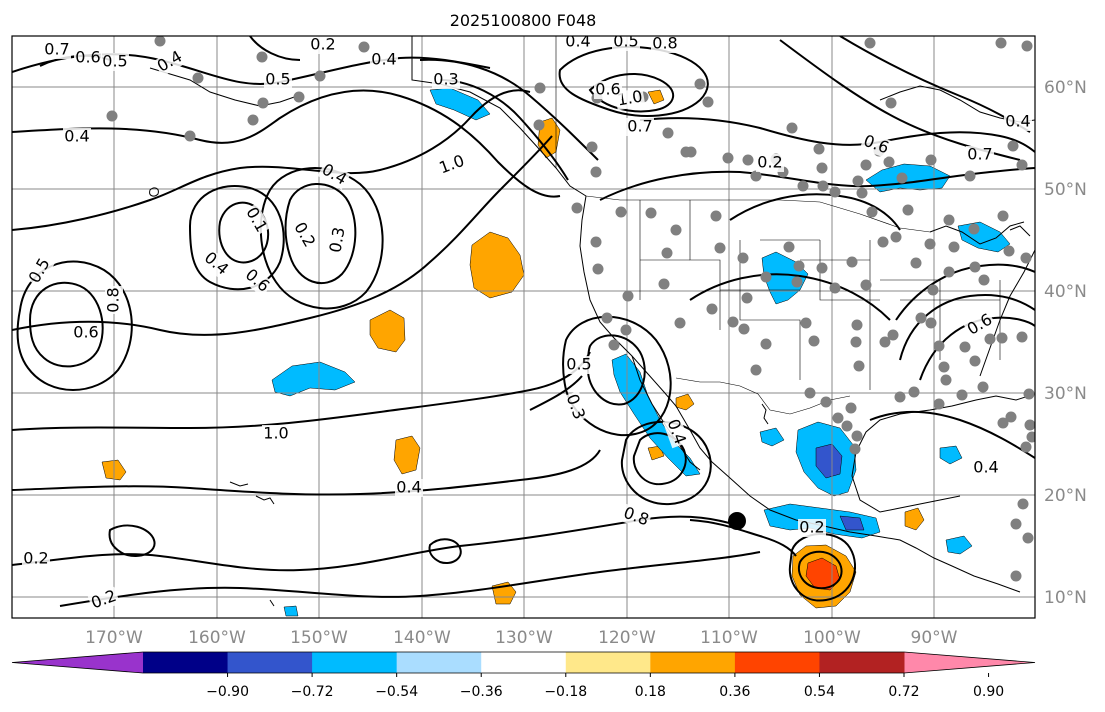 The image size is (1105, 712). Describe the element at coordinates (1065, 394) in the screenshot. I see `lat-label: 30°N` at that location.